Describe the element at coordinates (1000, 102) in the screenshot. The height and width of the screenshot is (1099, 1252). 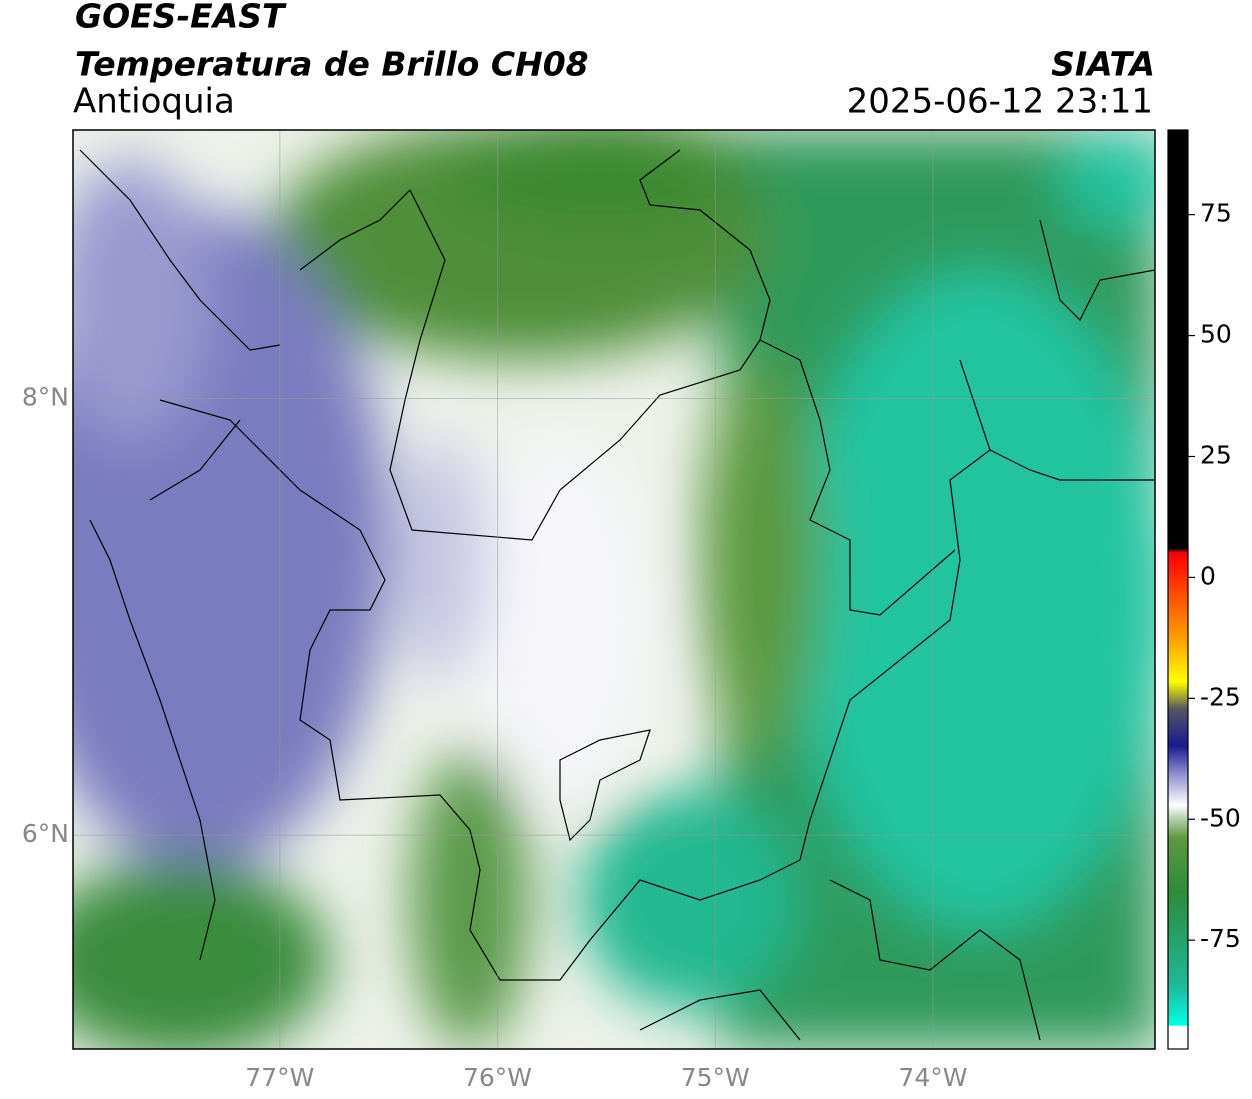
I see `timestamp: 2025-06-12 23:11` at that location.